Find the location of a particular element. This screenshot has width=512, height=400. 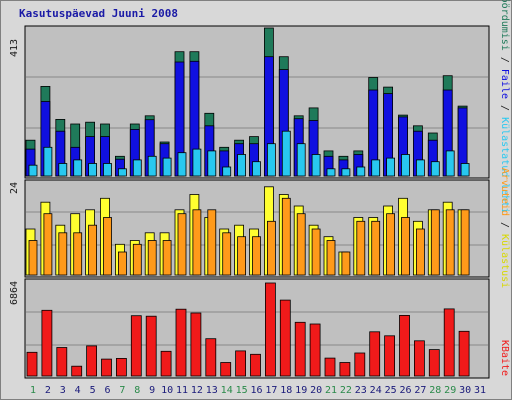

legend-hits: Külastatud lehti is located at coordinates (504, 165).